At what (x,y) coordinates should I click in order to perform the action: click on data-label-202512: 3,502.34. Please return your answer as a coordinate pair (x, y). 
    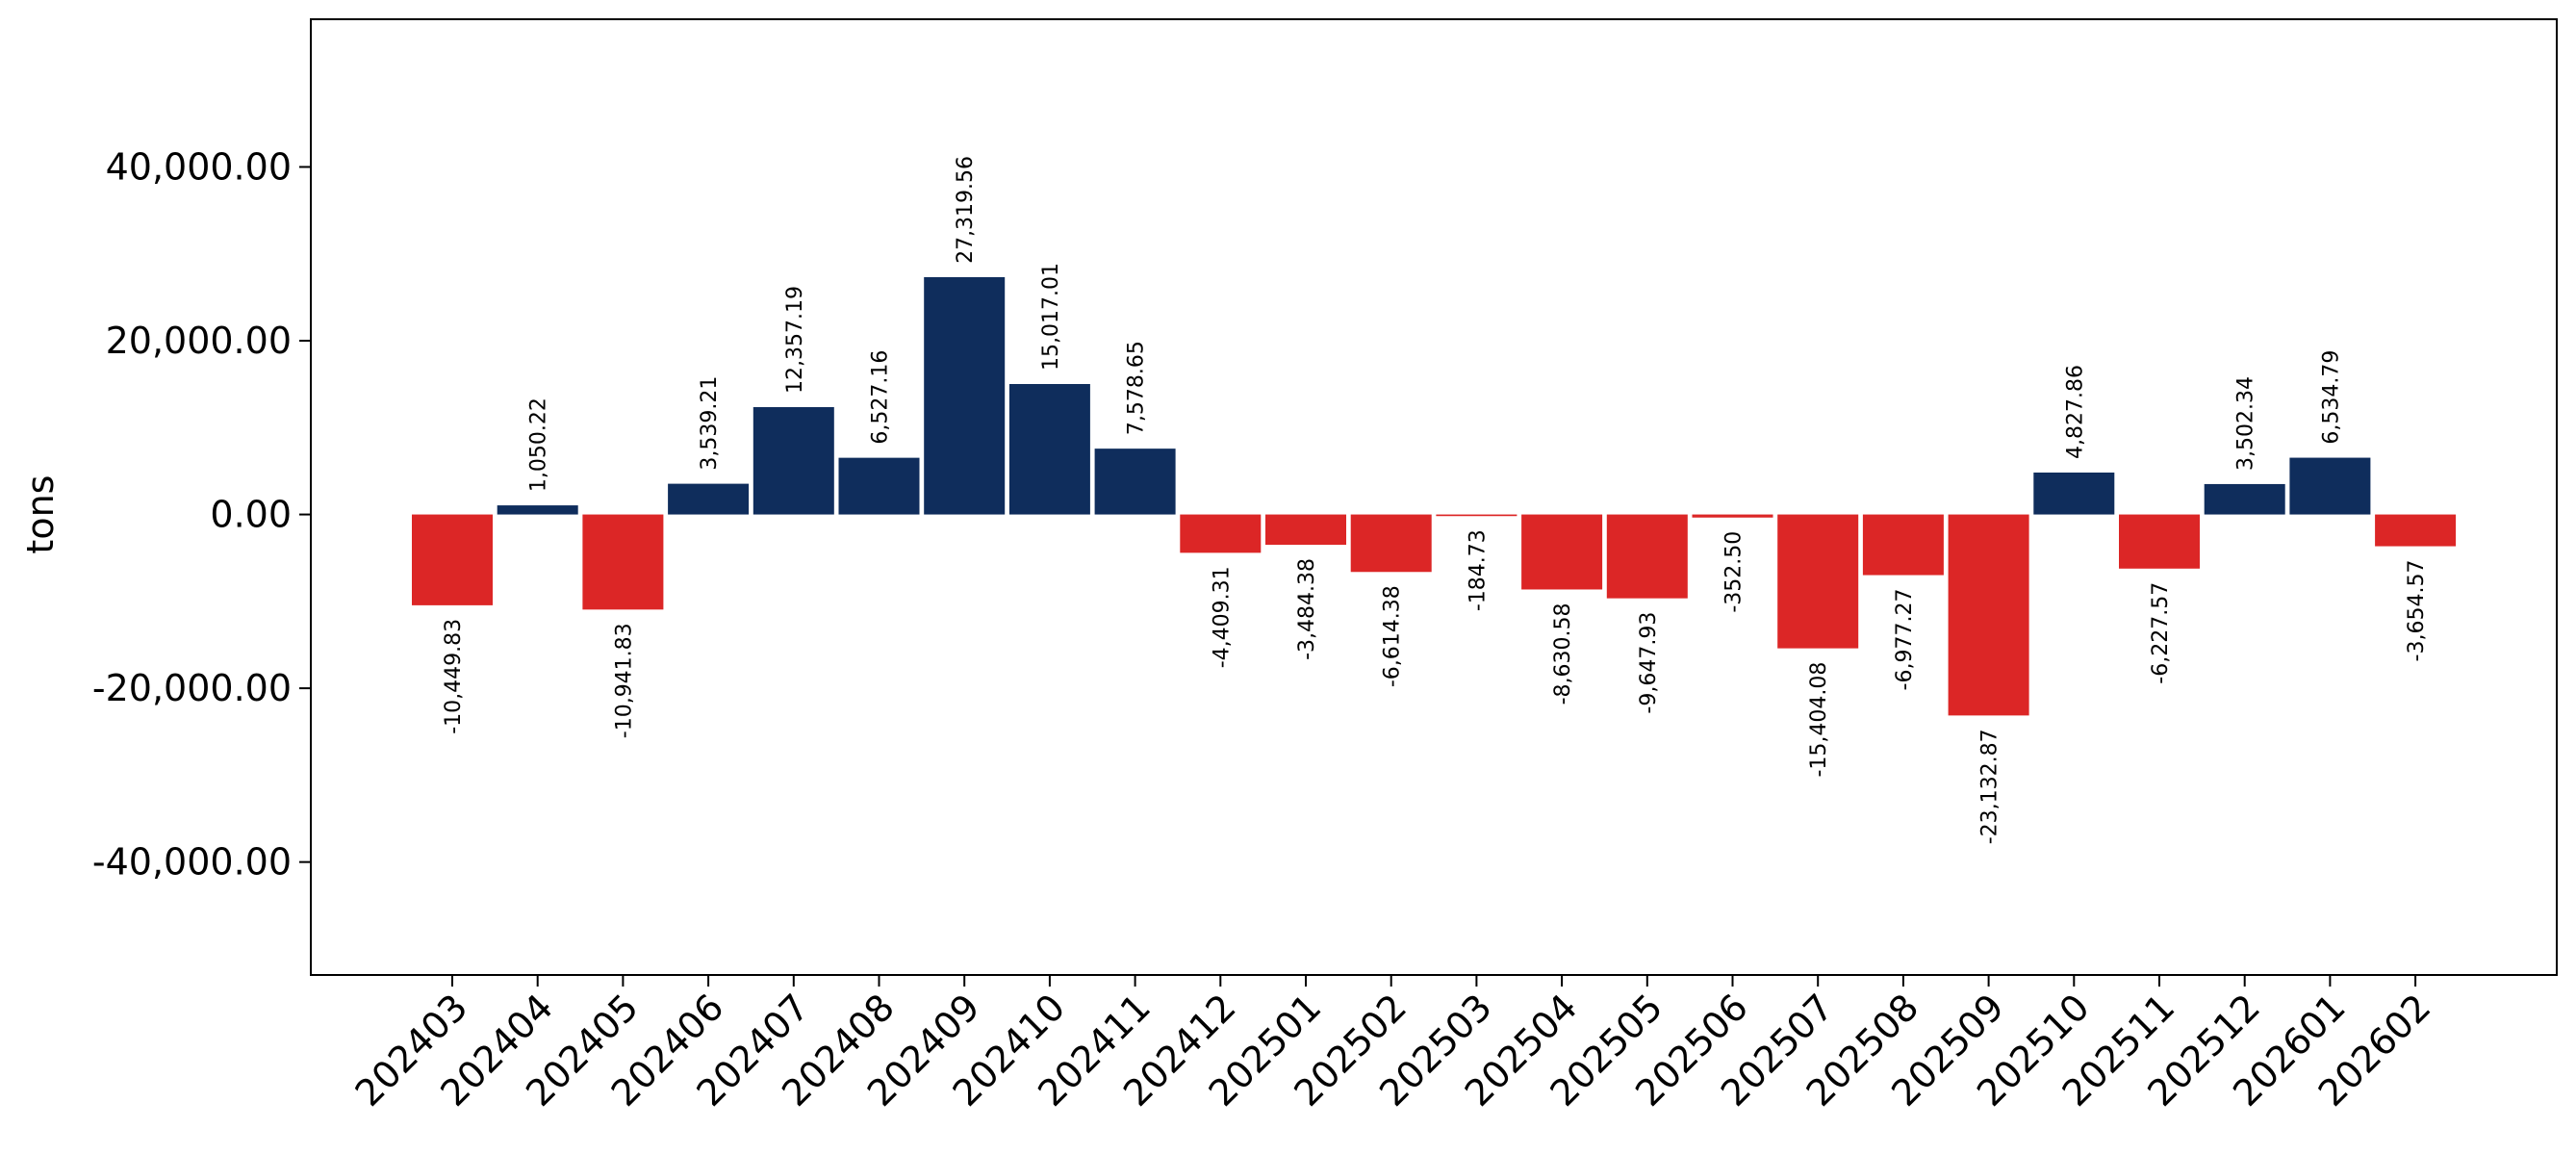
    Looking at the image, I should click on (2246, 423).